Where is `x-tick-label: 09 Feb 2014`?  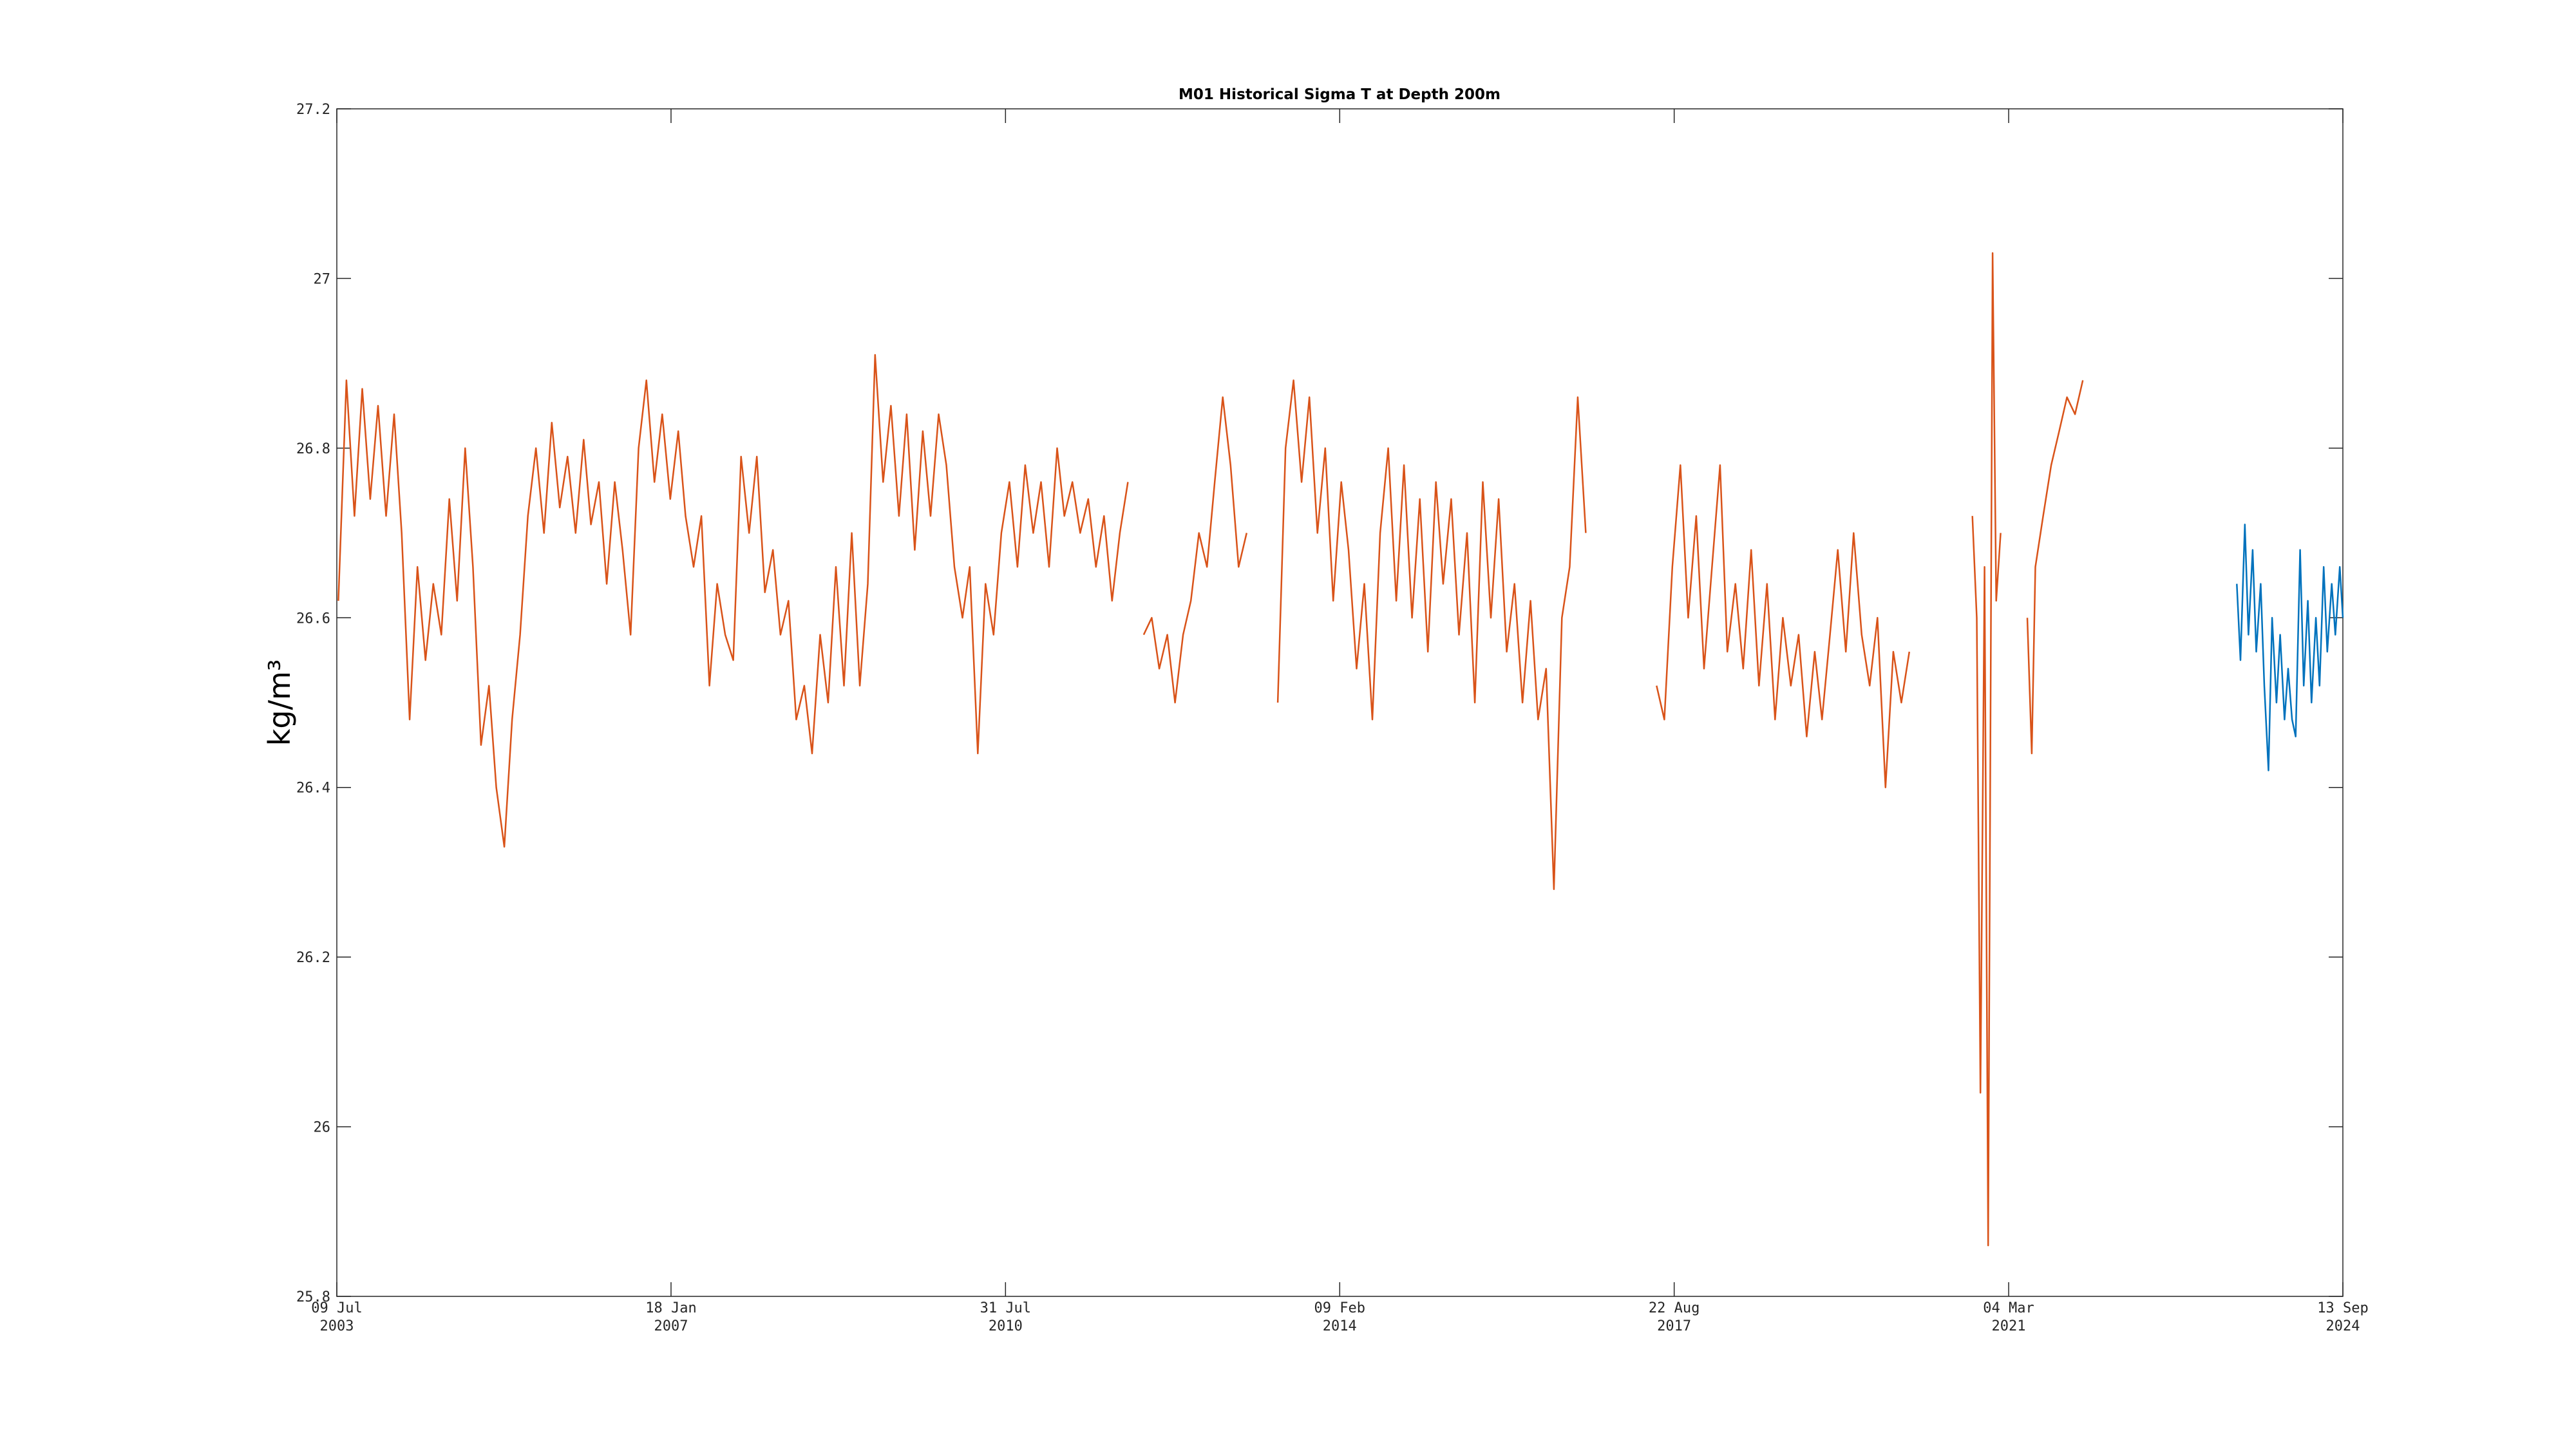
x-tick-label: 09 Feb 2014 is located at coordinates (1339, 1317).